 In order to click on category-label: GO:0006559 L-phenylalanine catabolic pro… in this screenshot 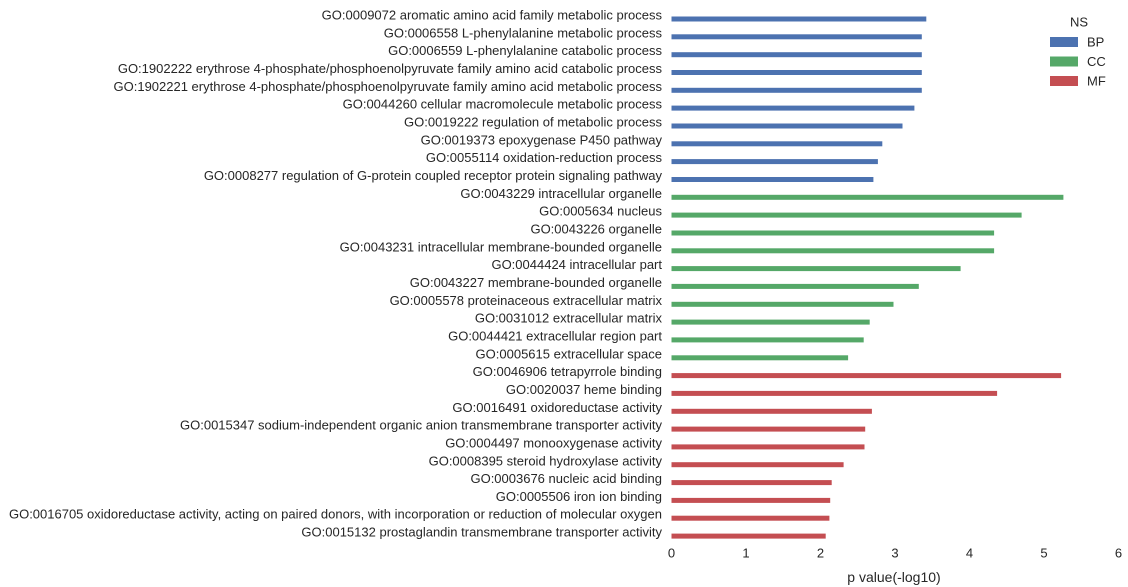, I will do `click(525, 50)`.